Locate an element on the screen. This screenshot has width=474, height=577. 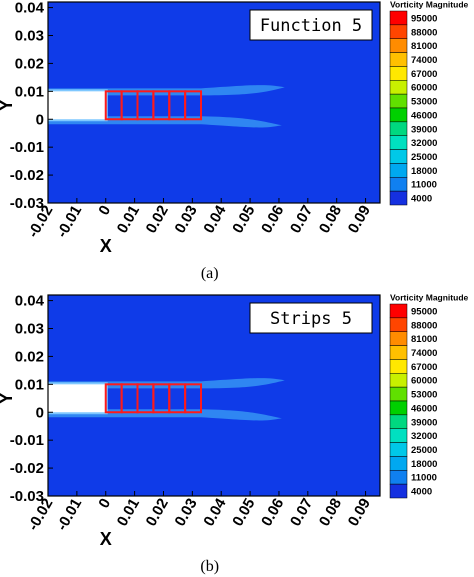
x-tick-label: 0.06 is located at coordinates (272, 513).